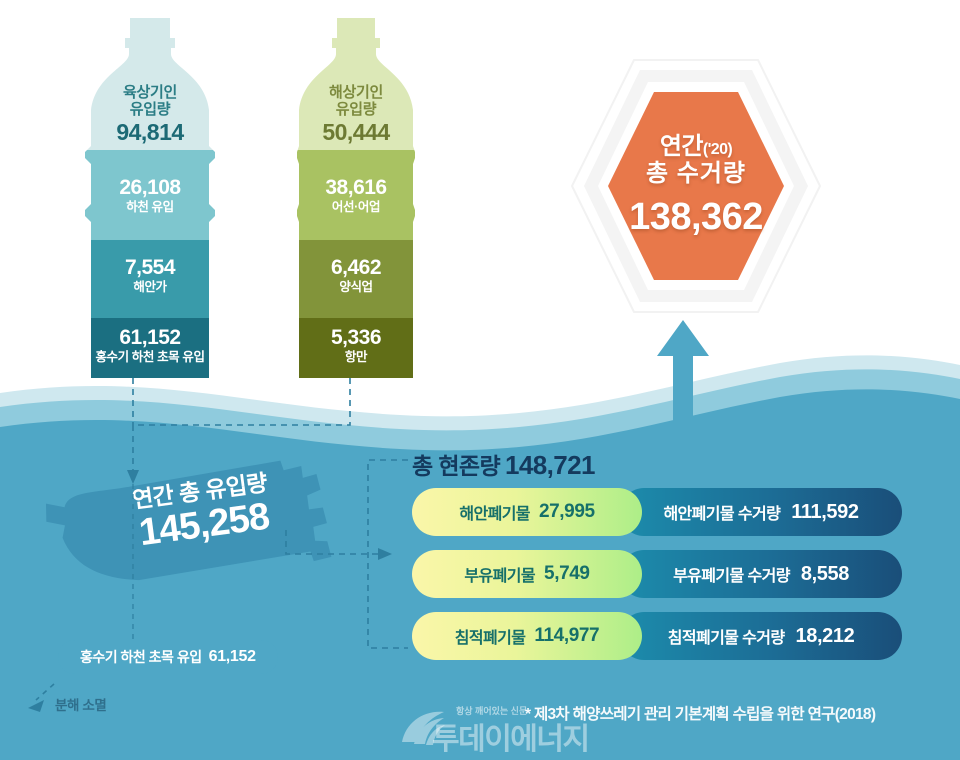 The height and width of the screenshot is (760, 960). Describe the element at coordinates (503, 464) in the screenshot. I see `total-stock-heading: 총 현존량 148,721` at that location.